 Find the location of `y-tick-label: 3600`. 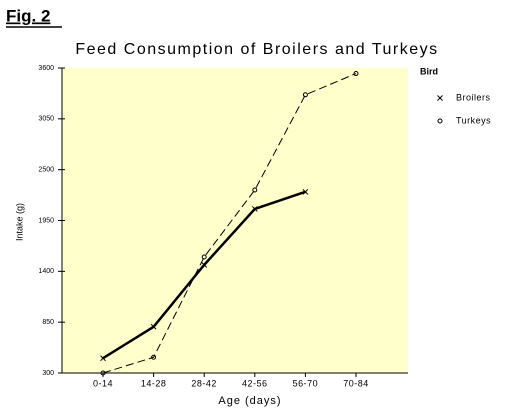

y-tick-label: 3600 is located at coordinates (46, 68).